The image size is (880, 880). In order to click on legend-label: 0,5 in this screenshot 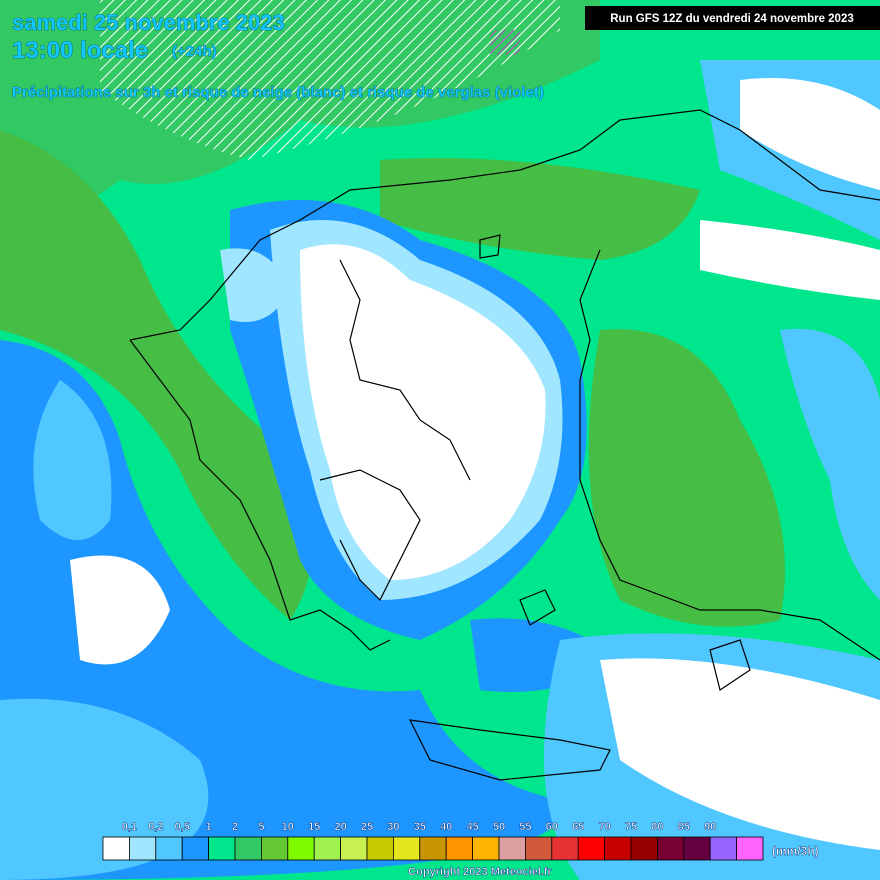, I will do `click(182, 827)`.